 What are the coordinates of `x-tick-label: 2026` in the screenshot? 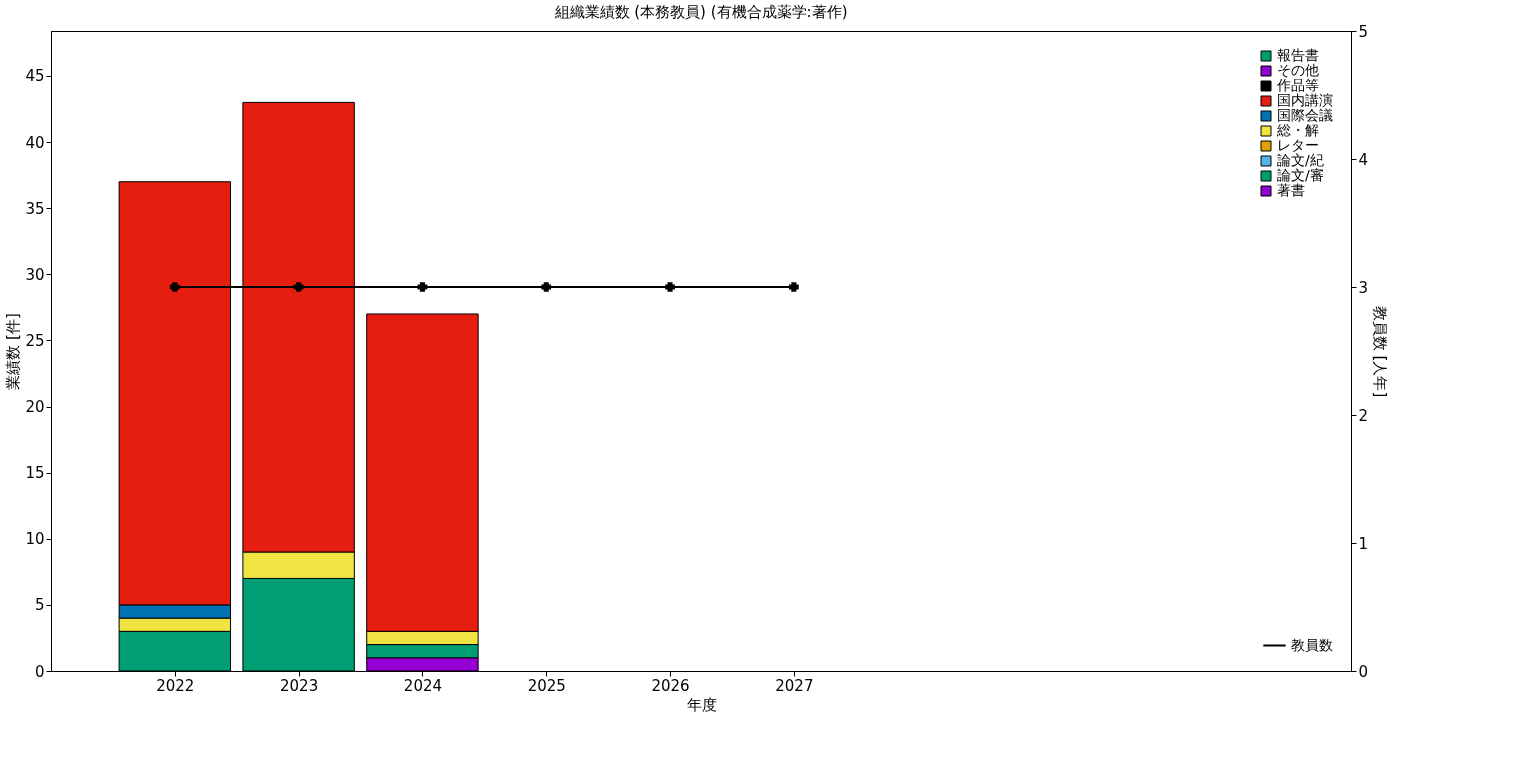 It's located at (670, 685).